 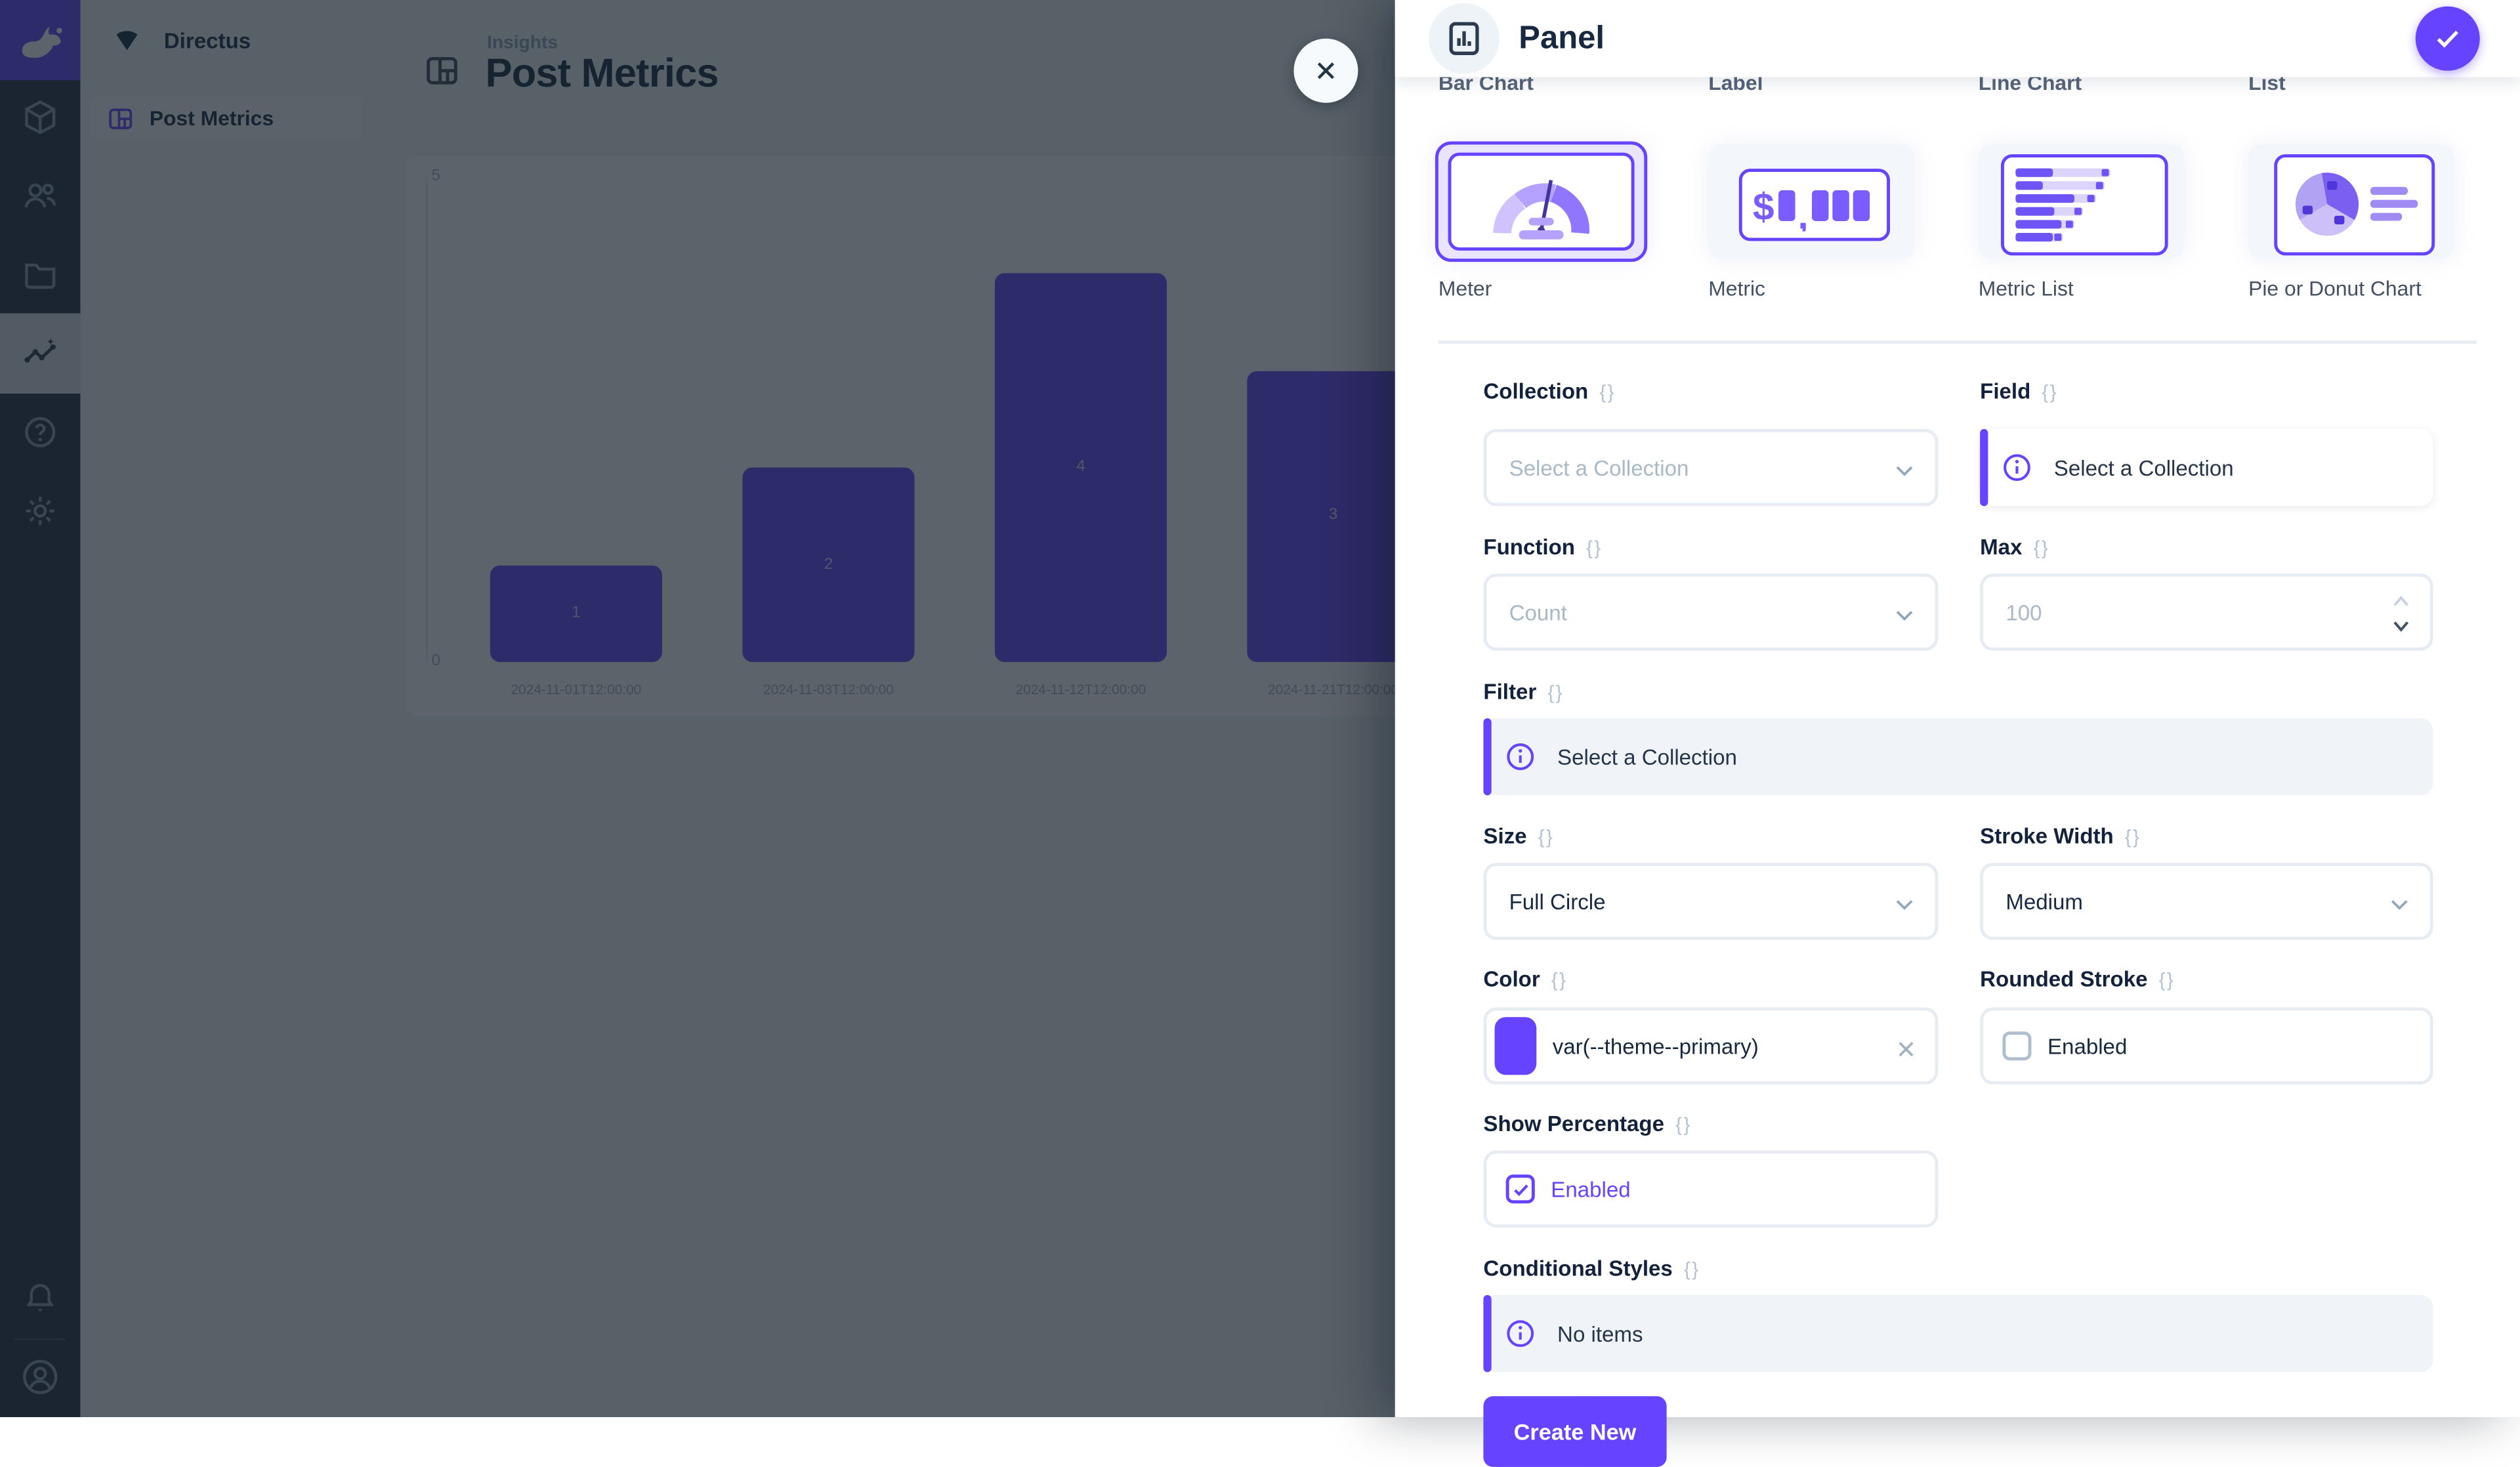 I want to click on create-new-button: Create New, so click(x=1575, y=1431).